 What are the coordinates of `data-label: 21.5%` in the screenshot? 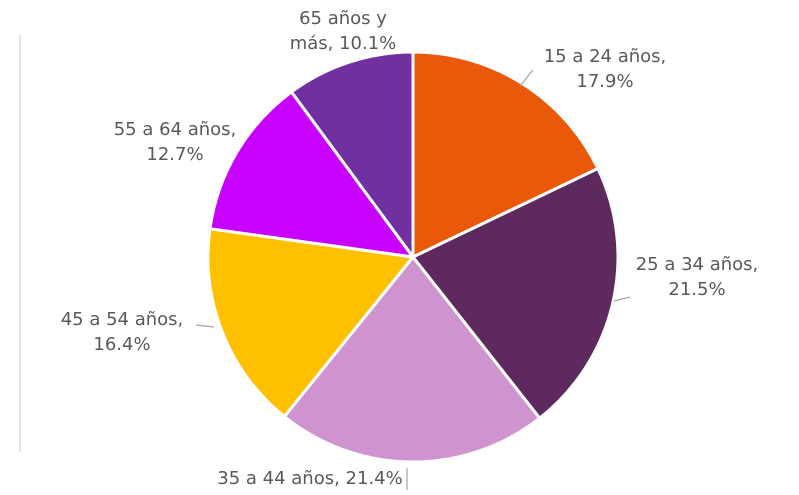 It's located at (696, 289).